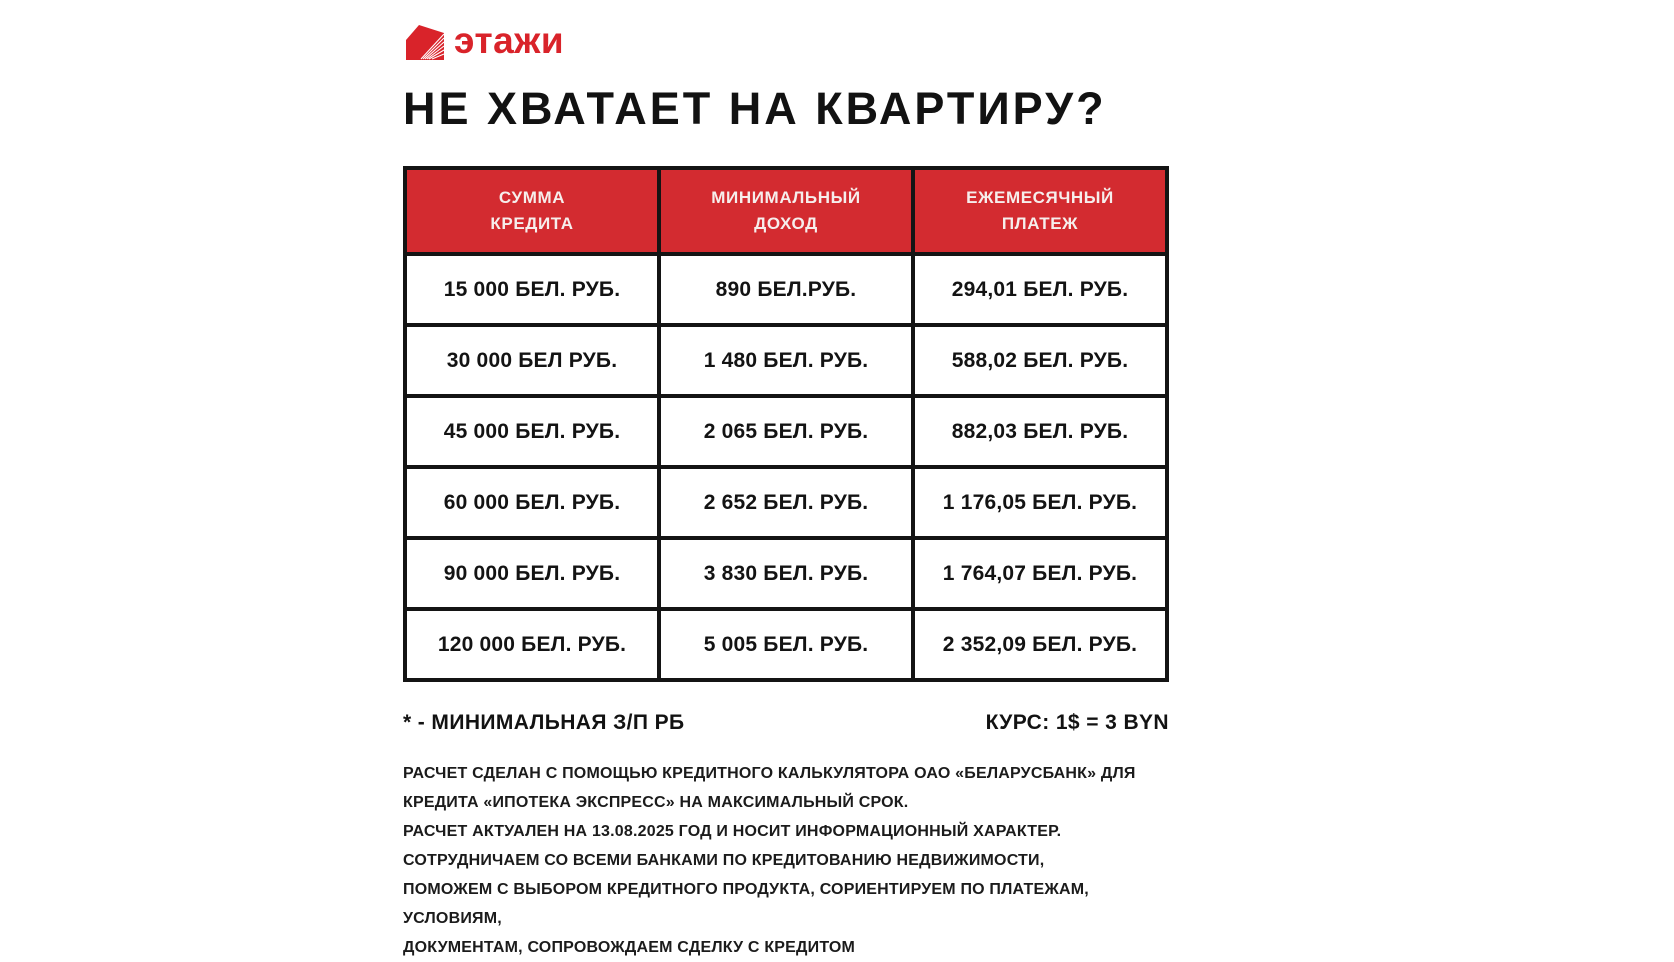 Image resolution: width=1674 pixels, height=962 pixels. I want to click on exchange-rate-note: КУРС: 1$ = 3 BYN, so click(1077, 722).